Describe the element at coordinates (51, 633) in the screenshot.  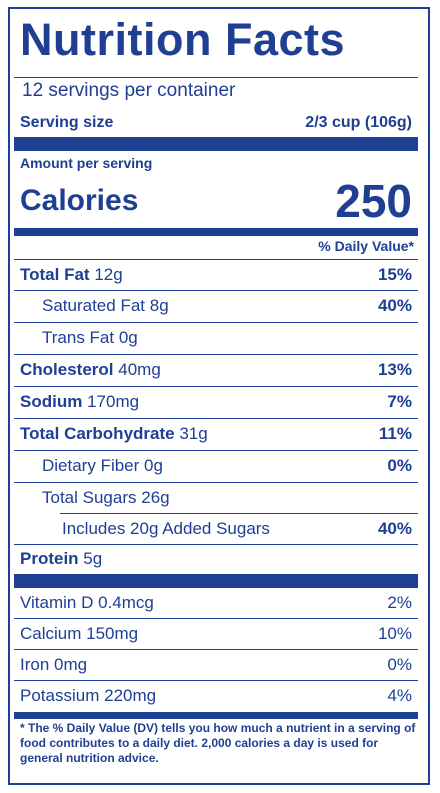
I see `vitamin-name: Calcium` at that location.